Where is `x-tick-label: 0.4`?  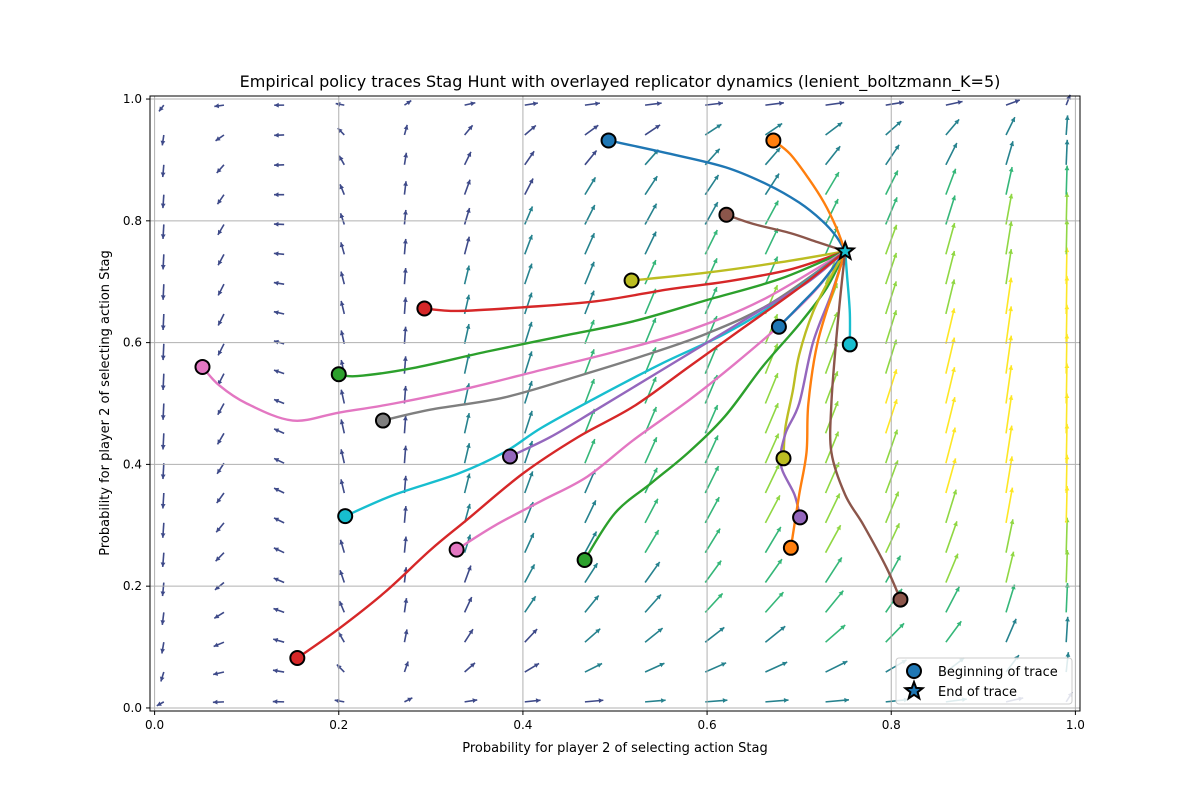 x-tick-label: 0.4 is located at coordinates (522, 725).